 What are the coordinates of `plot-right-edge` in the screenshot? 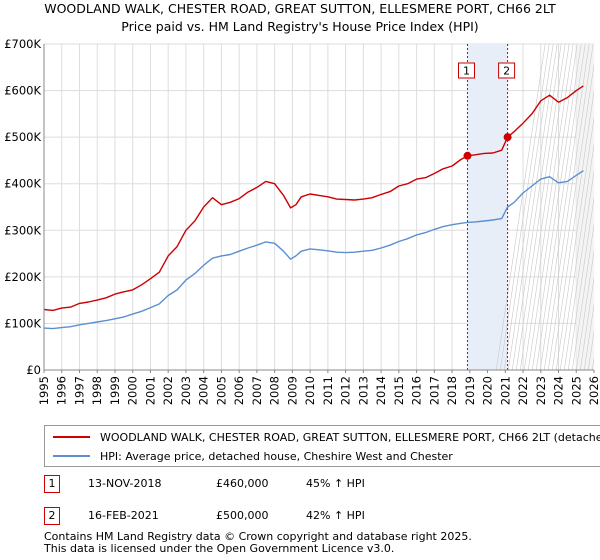 It's located at (597, 207).